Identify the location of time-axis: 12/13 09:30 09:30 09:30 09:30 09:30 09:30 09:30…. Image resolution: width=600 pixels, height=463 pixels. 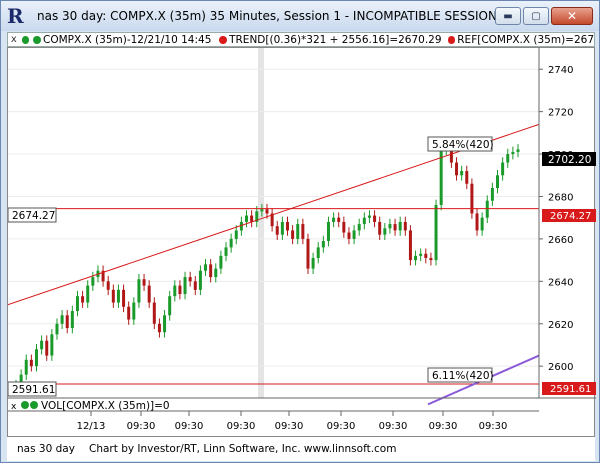
(292, 421).